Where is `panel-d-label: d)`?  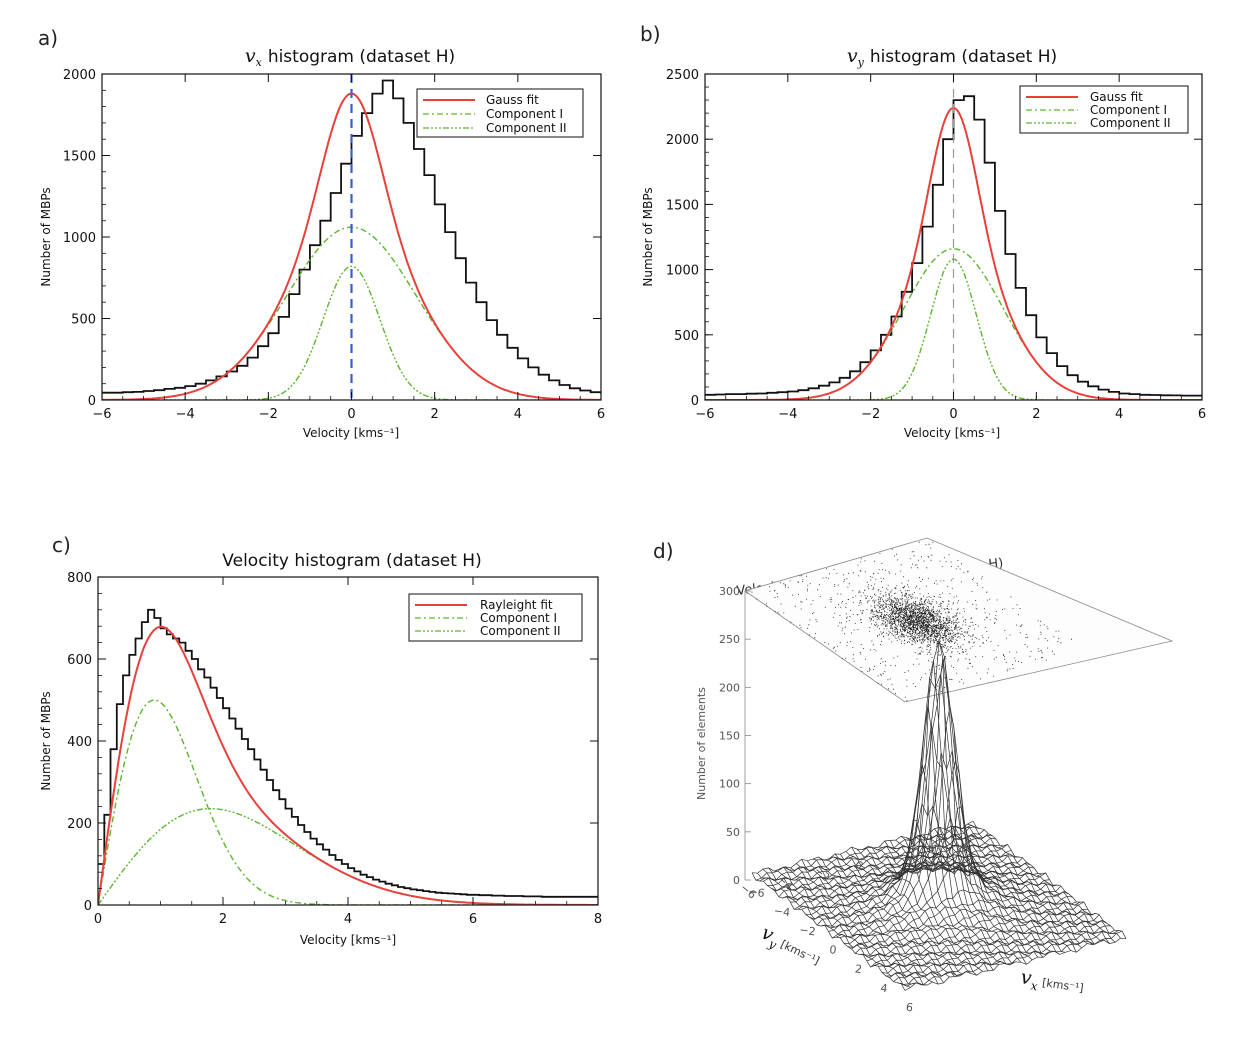 panel-d-label: d) is located at coordinates (663, 551).